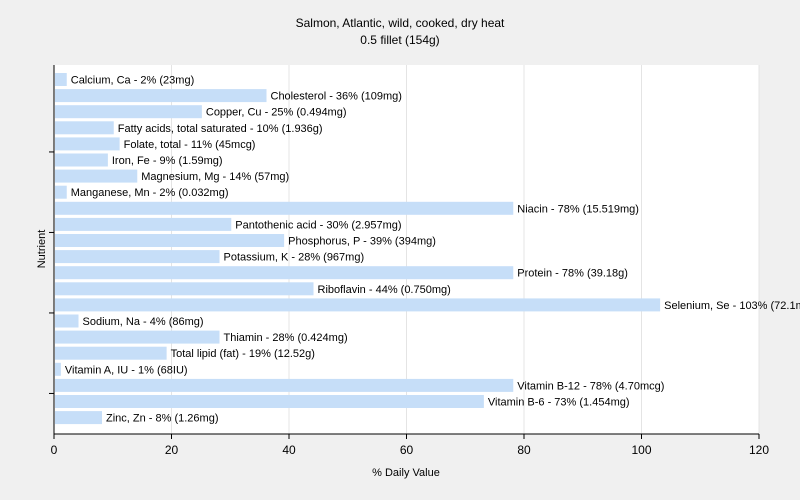 This screenshot has width=800, height=500. Describe the element at coordinates (641, 450) in the screenshot. I see `x-tick-label: 100` at that location.